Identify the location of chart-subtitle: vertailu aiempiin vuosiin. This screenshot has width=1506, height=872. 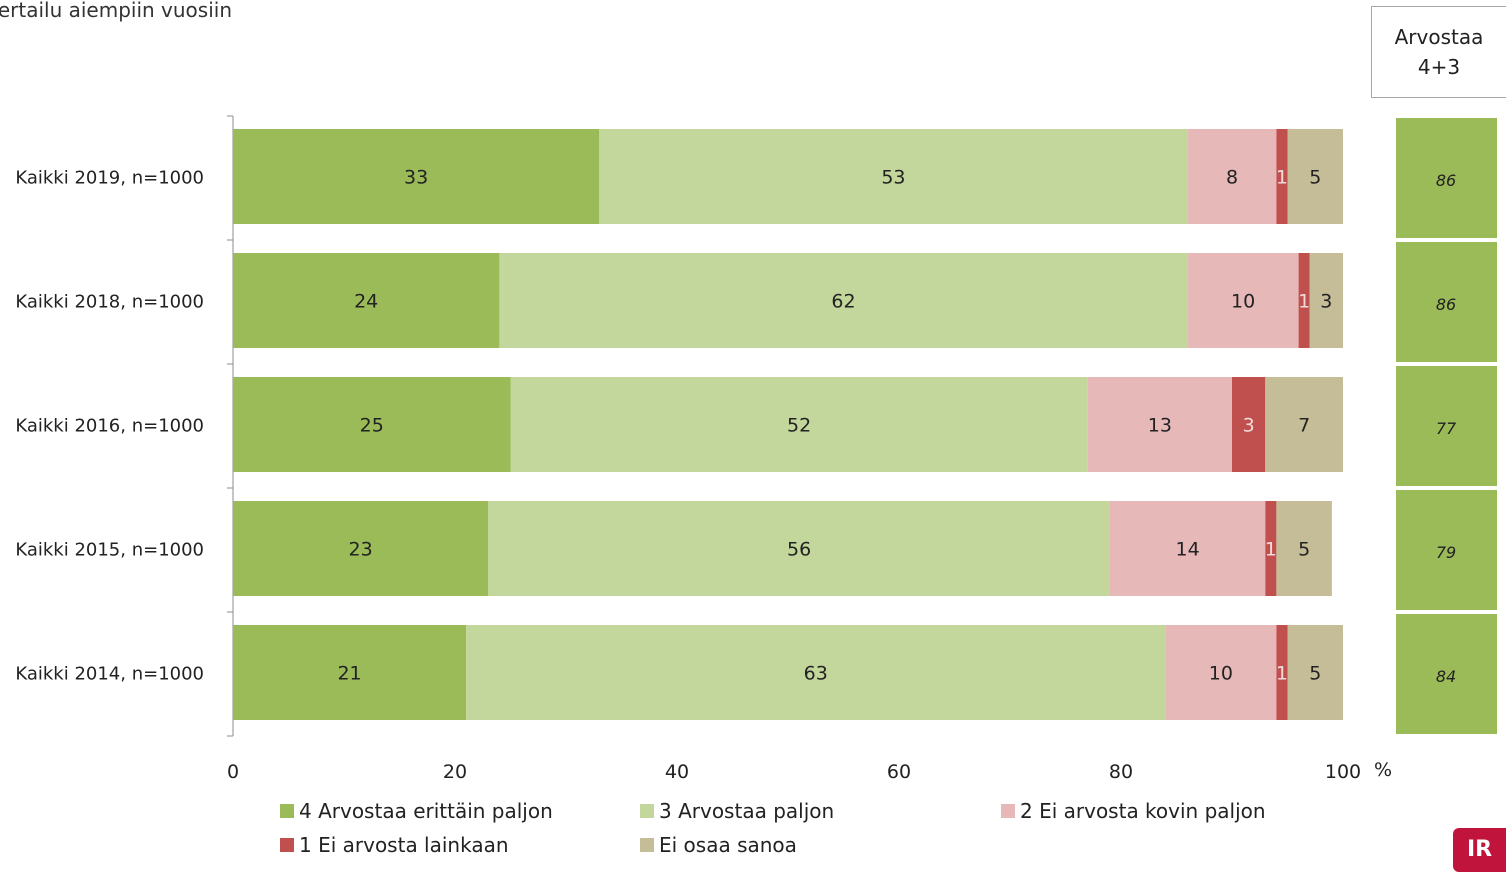
(116, 11).